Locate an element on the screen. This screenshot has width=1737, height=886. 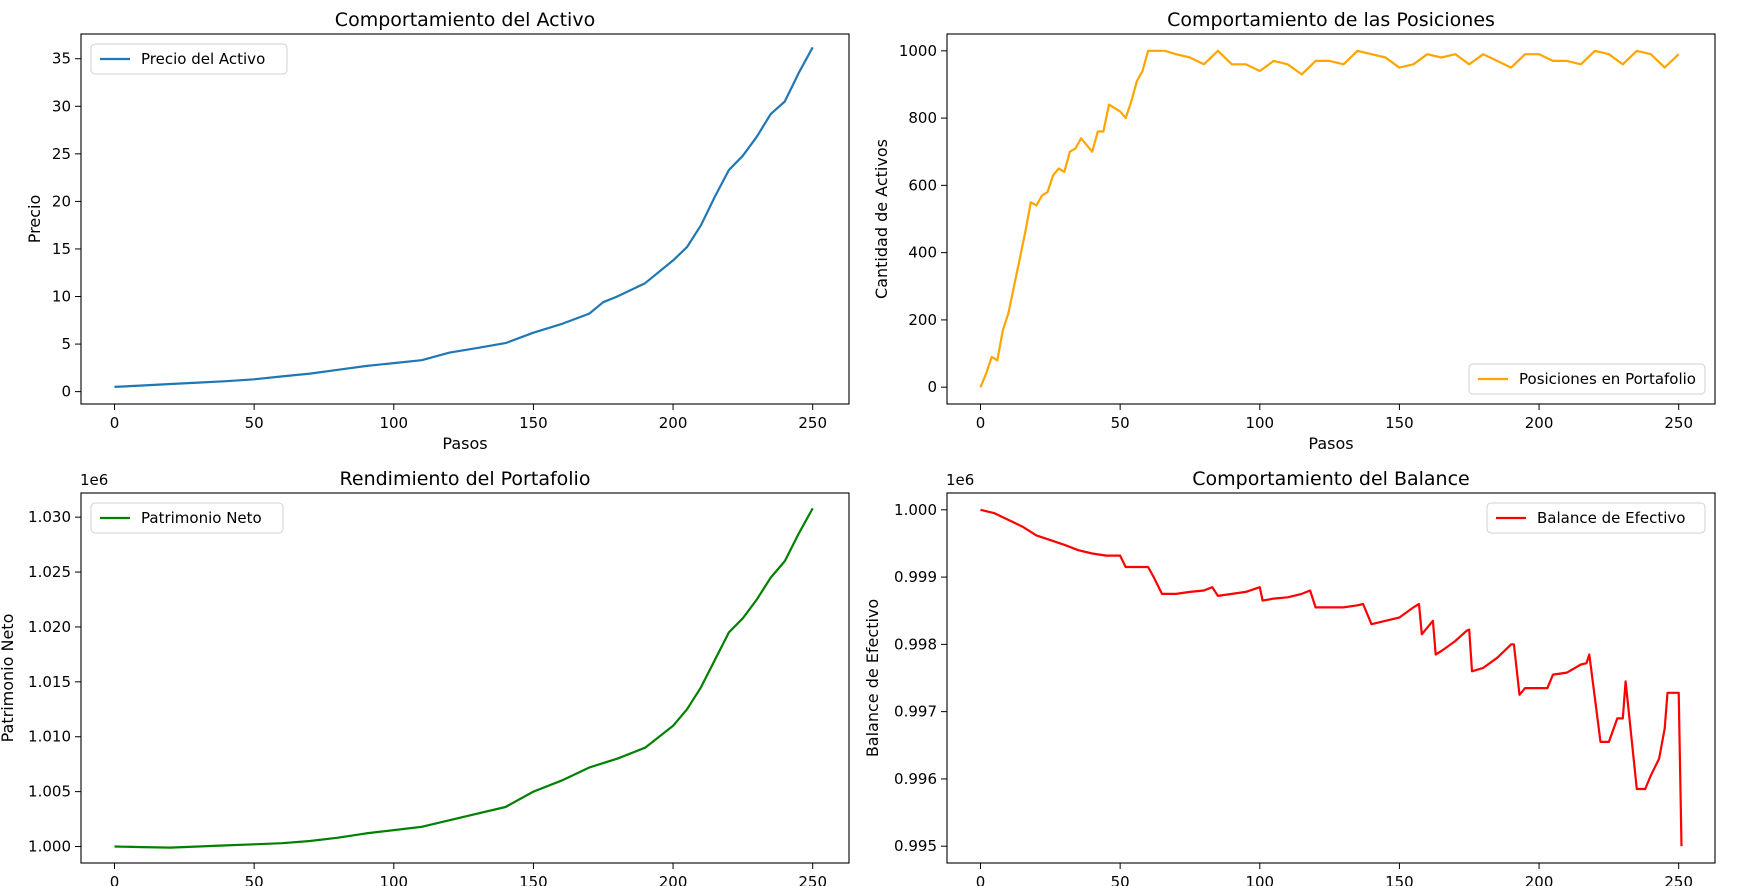
y-tick-label: 0.999 is located at coordinates (915, 577).